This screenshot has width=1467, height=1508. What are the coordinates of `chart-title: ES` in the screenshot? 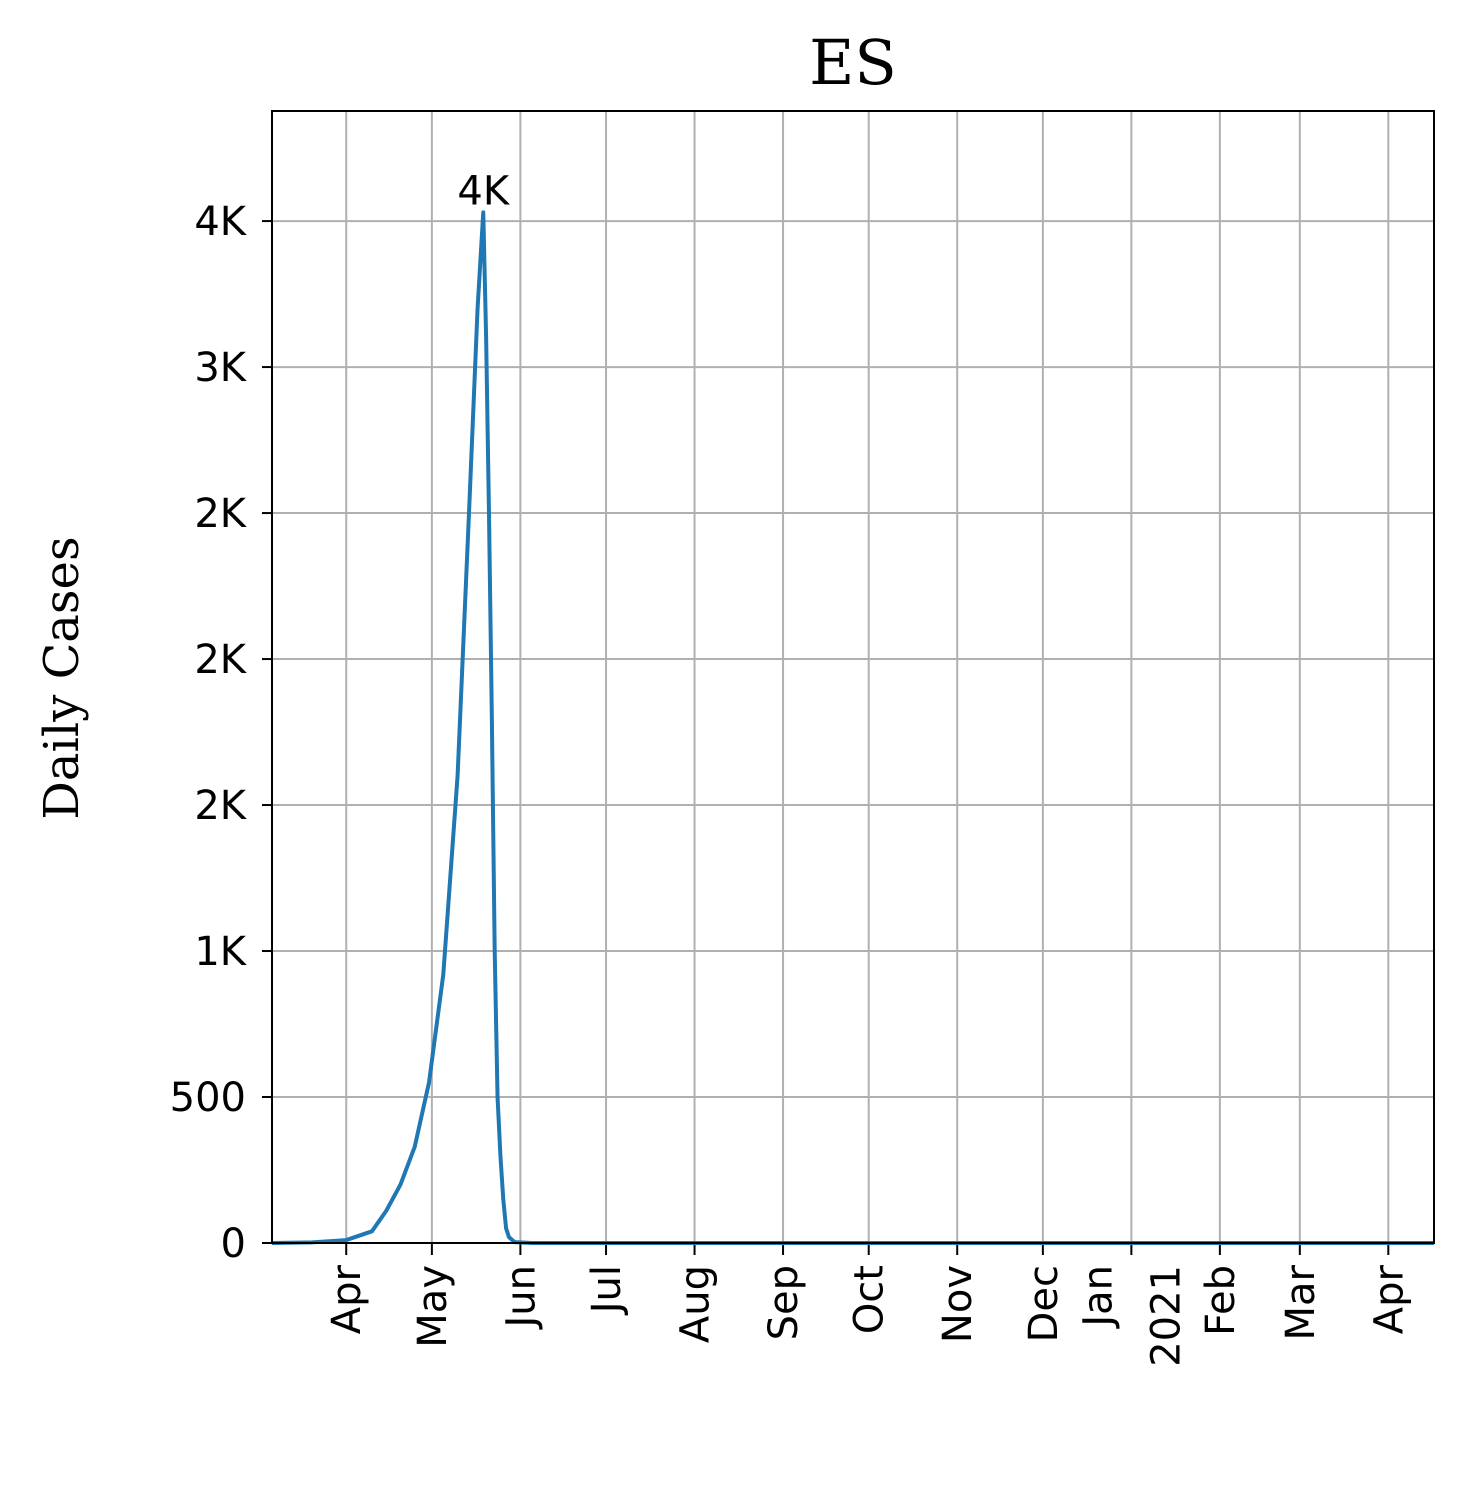 It's located at (853, 62).